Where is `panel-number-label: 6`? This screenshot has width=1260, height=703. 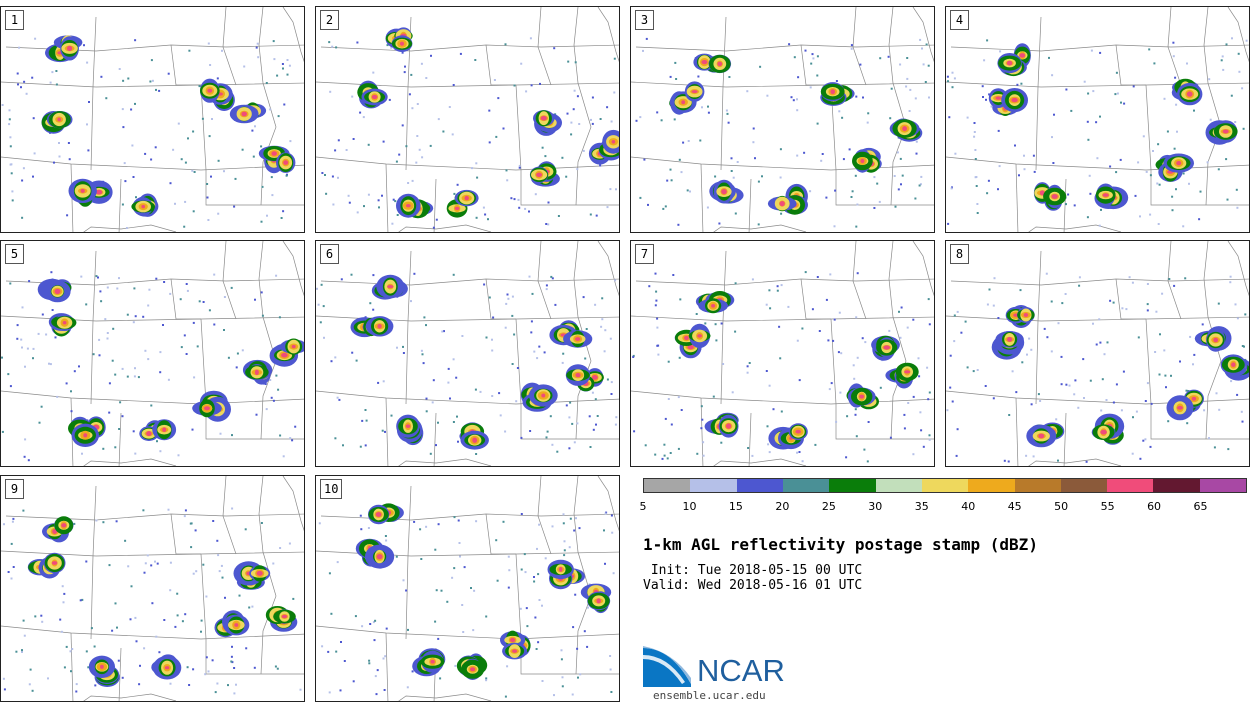
panel-number-label: 6 is located at coordinates (329, 254).